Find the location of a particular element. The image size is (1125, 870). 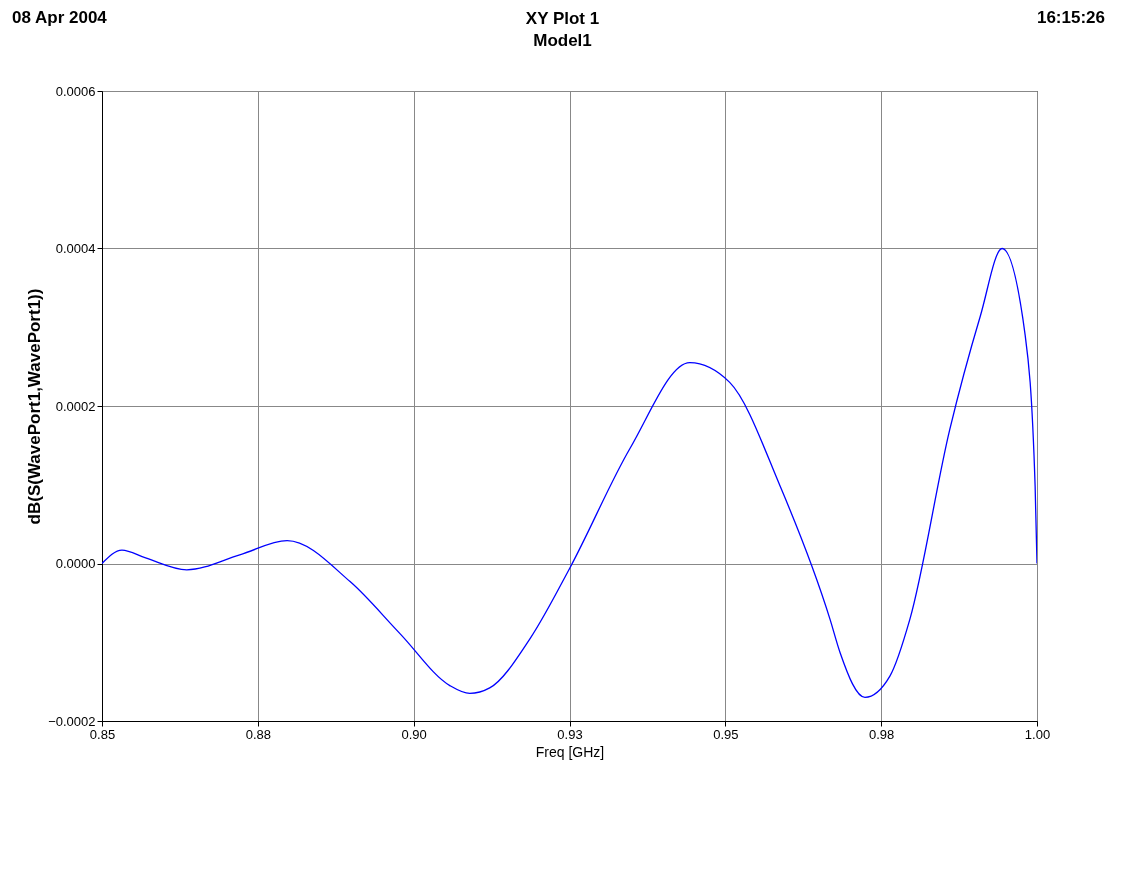

chart-subtitle: Model1 is located at coordinates (562, 41).